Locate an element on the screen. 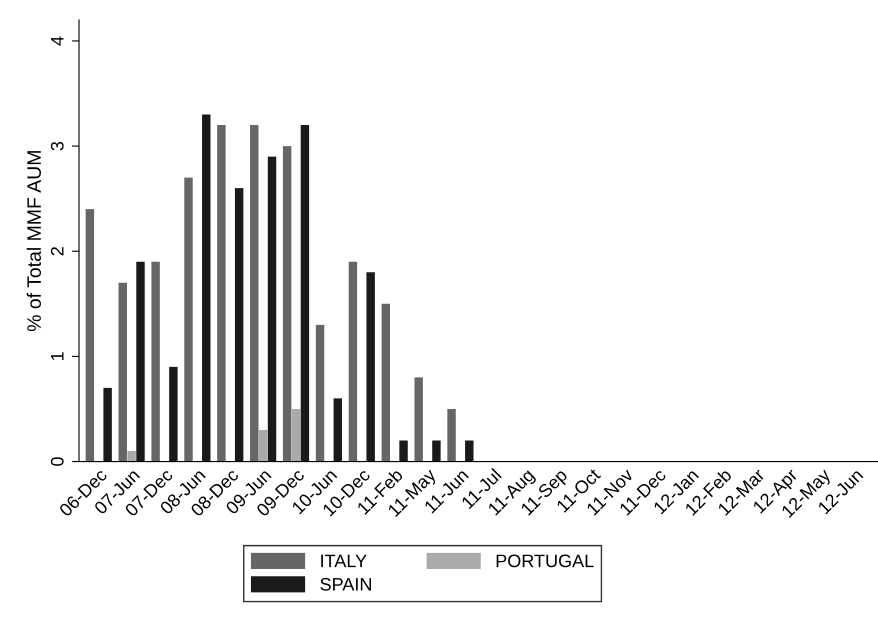 The image size is (878, 622). legend-label: SPAIN is located at coordinates (345, 584).